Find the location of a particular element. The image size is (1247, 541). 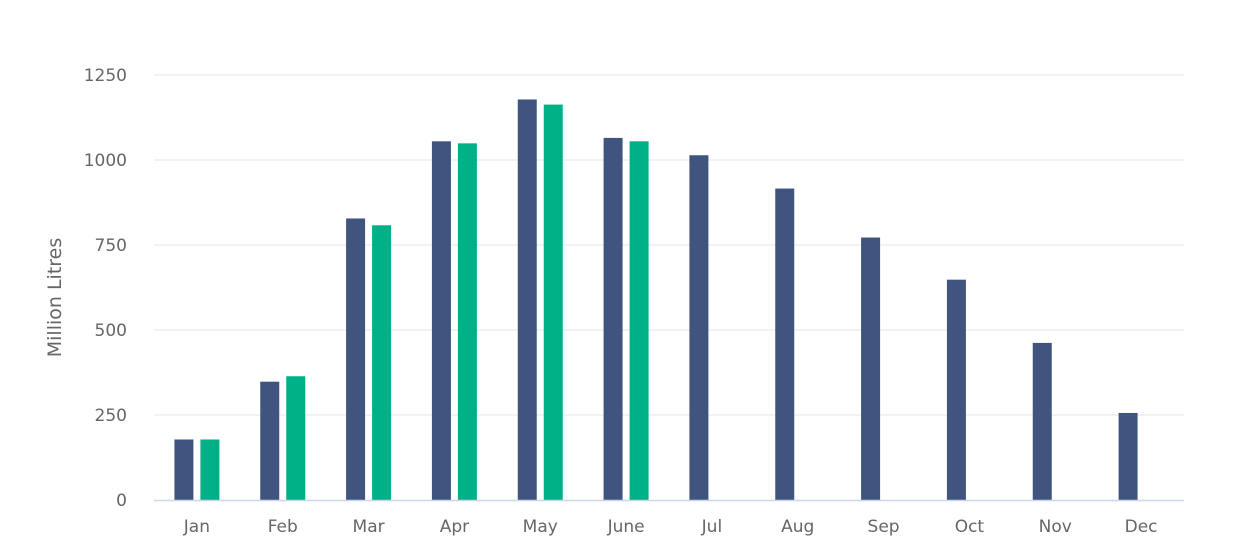

y-tick-label: 1000 is located at coordinates (105, 161).